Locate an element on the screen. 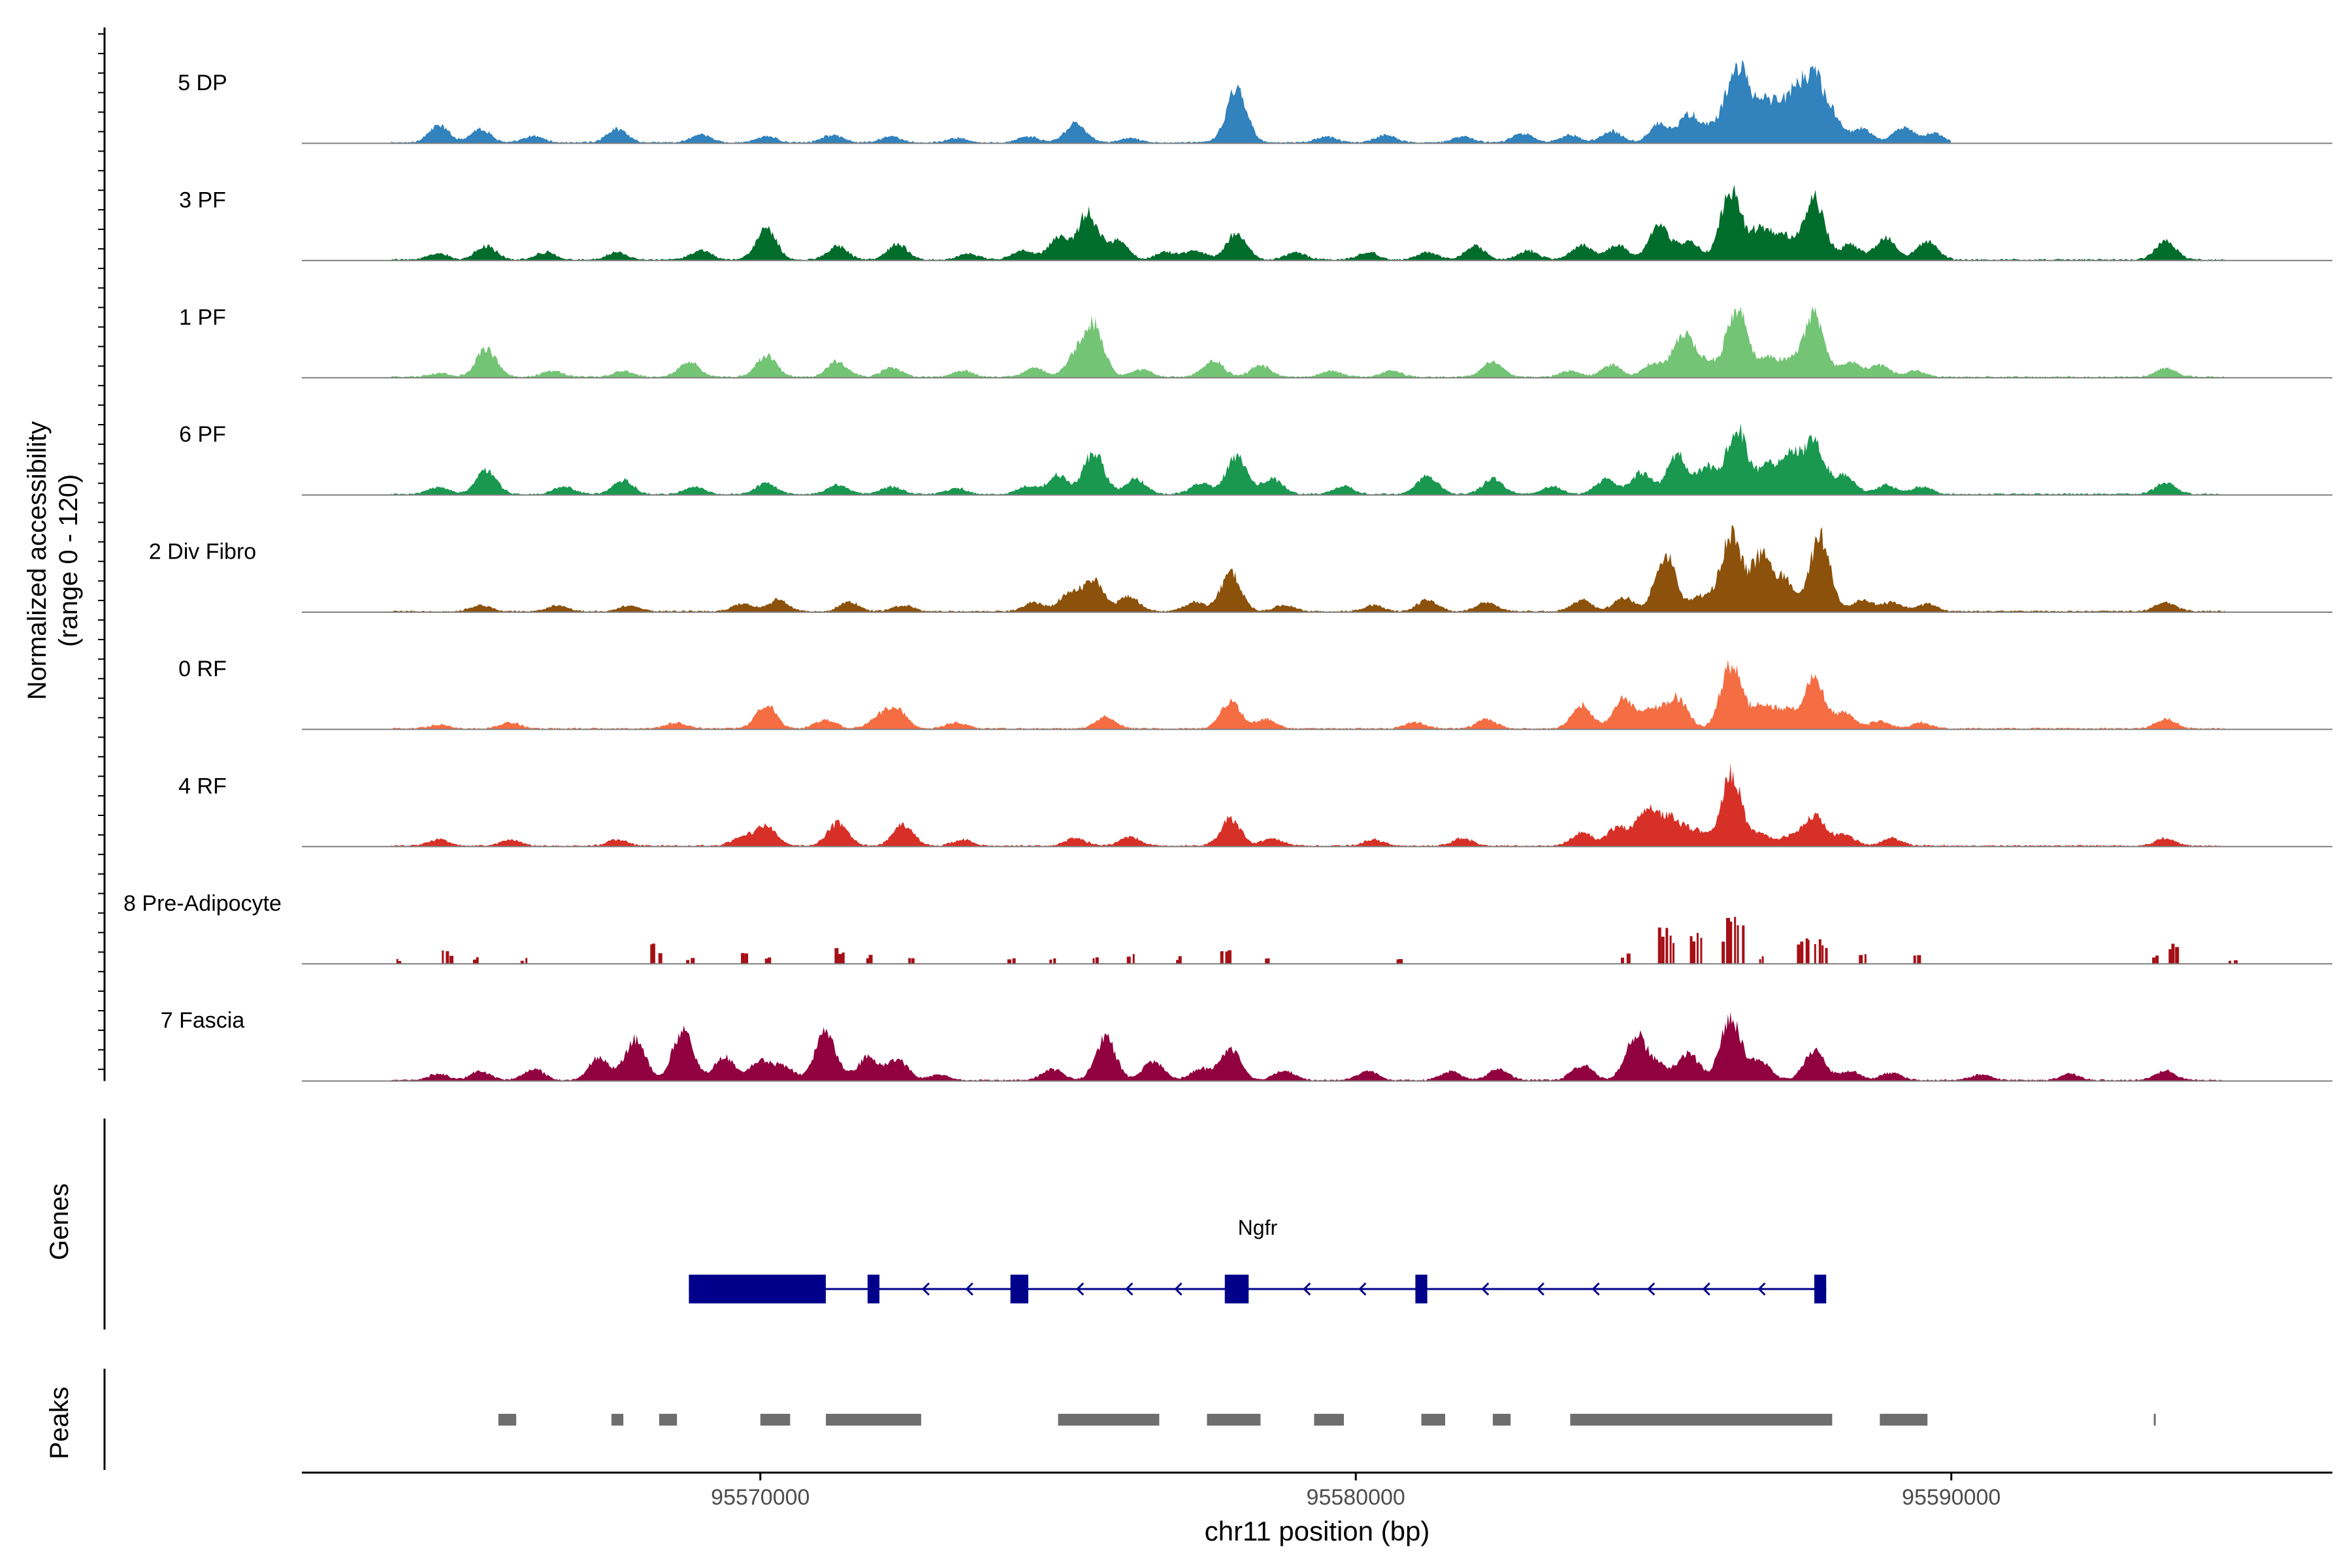  gene-track: Ngfr is located at coordinates (965, 1224).